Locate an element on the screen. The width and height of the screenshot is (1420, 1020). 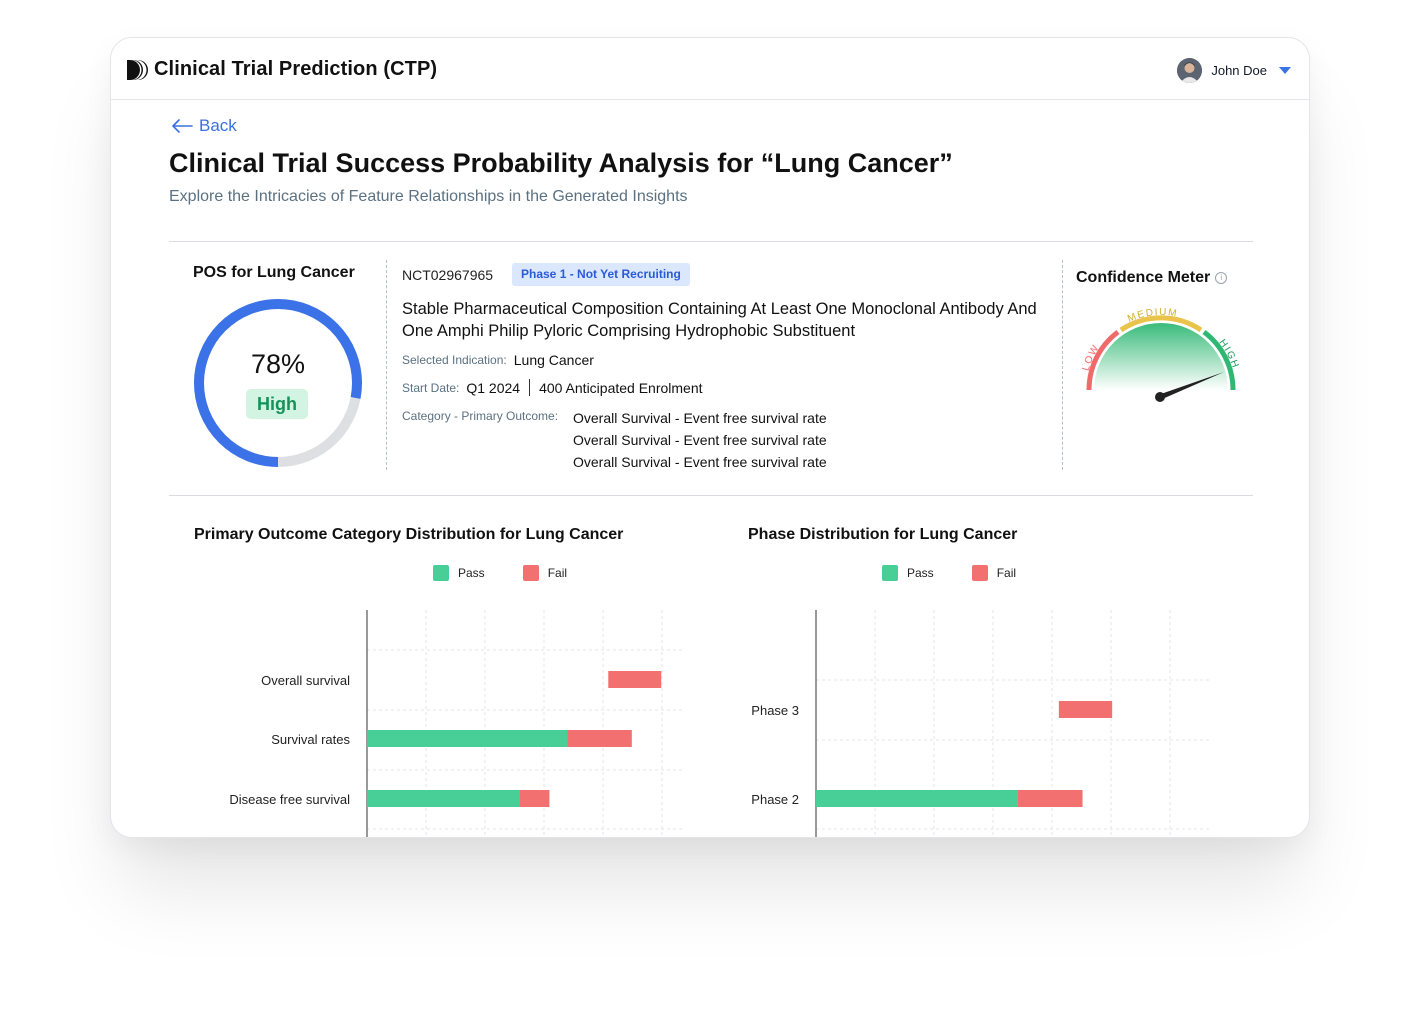
gauge-low-arc is located at coordinates (1103, 360).